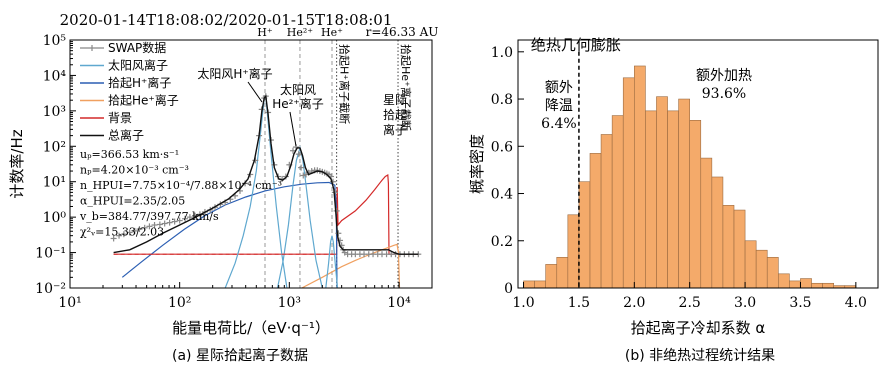 The image size is (893, 367). I want to click on chart-a-ylabel: 计数率/Hz, so click(17, 163).